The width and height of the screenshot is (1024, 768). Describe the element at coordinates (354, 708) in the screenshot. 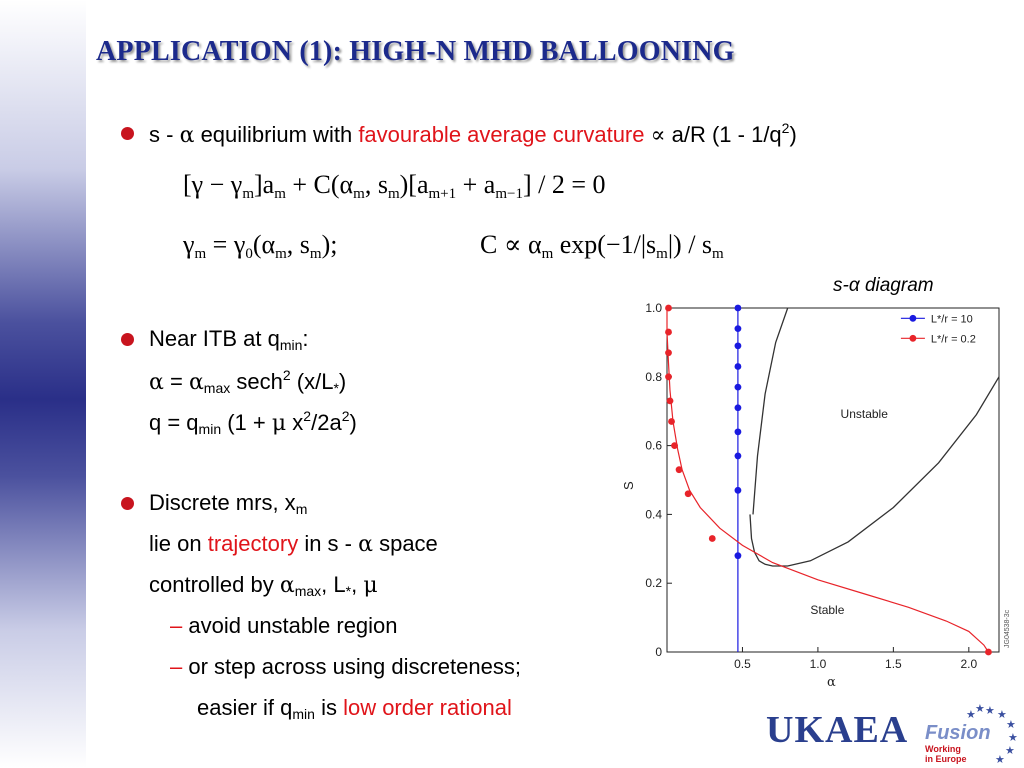

I see `sub-bullet-2-continued: easier if qmin is low order rational` at that location.